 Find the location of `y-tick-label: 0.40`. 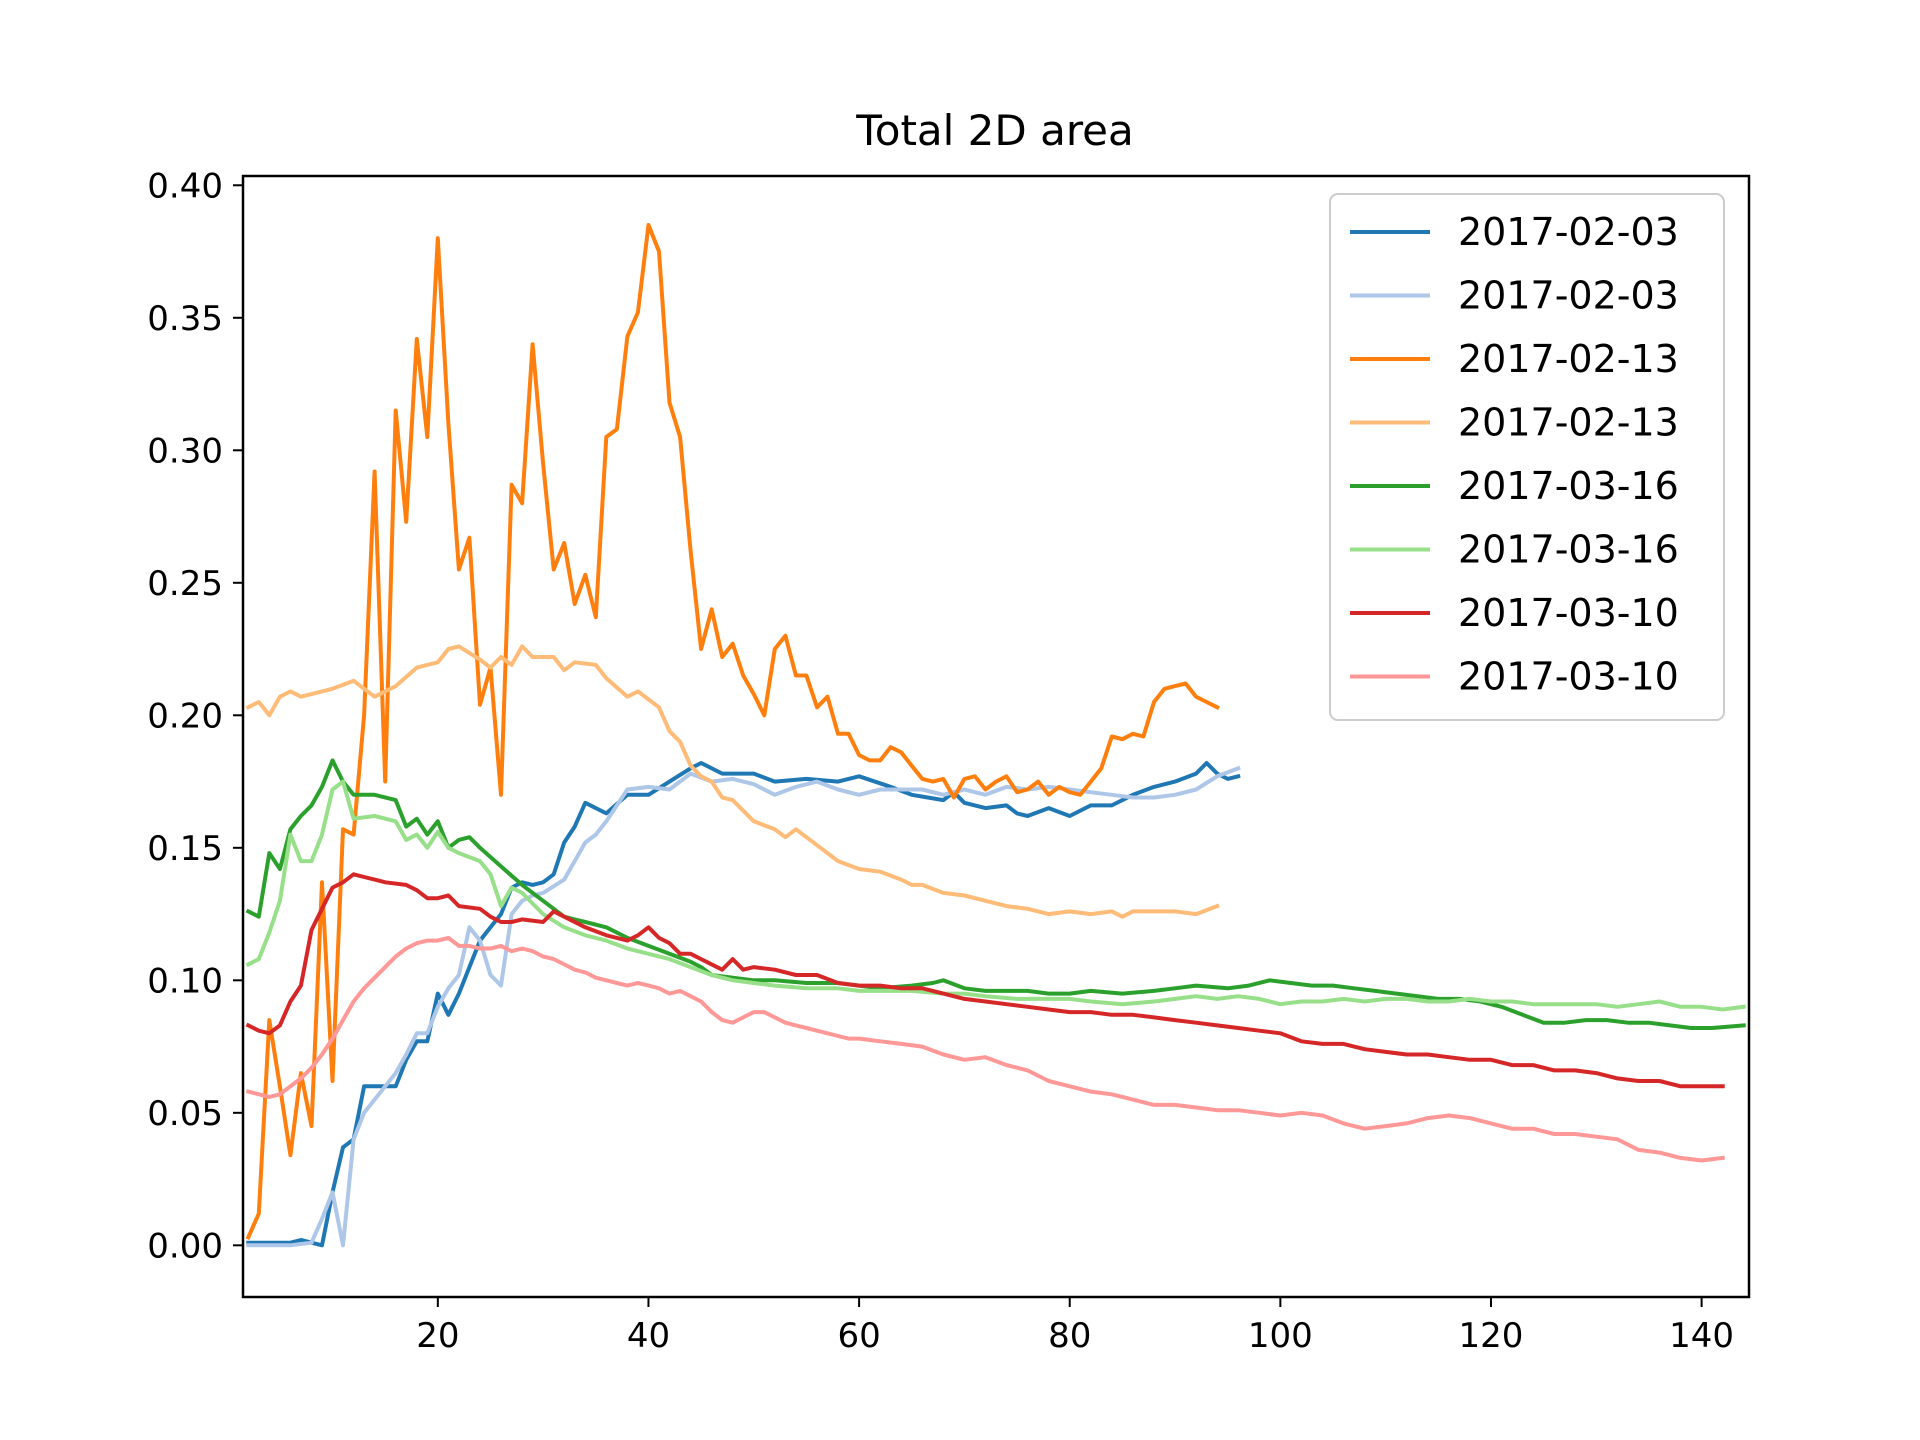

y-tick-label: 0.40 is located at coordinates (185, 186).